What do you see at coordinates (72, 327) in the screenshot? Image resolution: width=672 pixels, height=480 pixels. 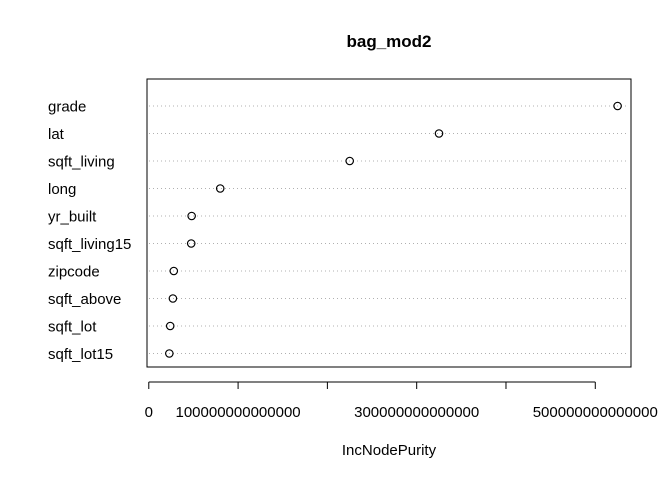 I see `category-label: sqft_lot` at bounding box center [72, 327].